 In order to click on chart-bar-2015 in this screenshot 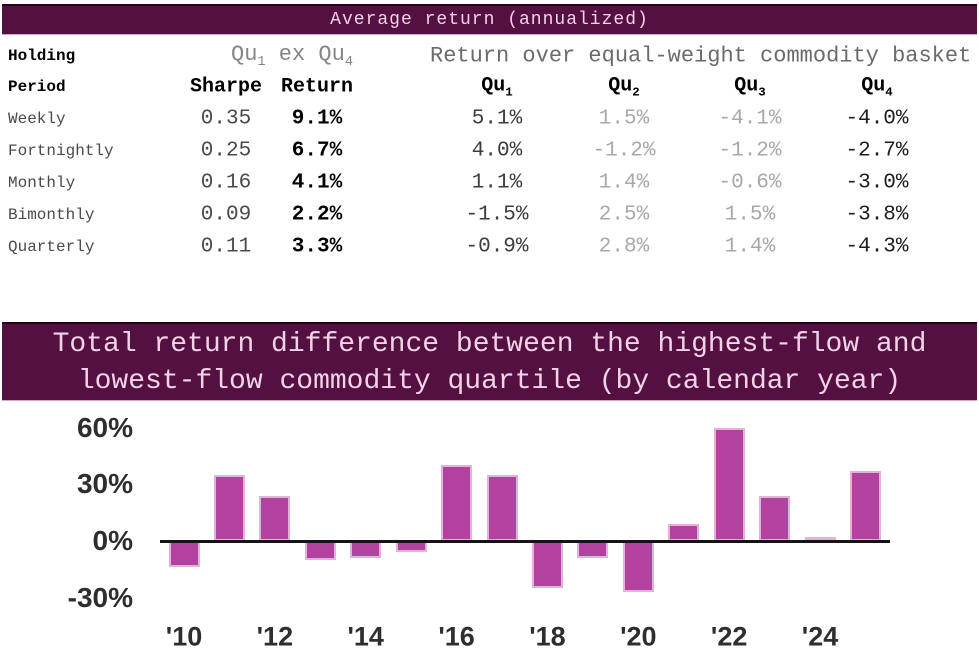, I will do `click(411, 547)`.